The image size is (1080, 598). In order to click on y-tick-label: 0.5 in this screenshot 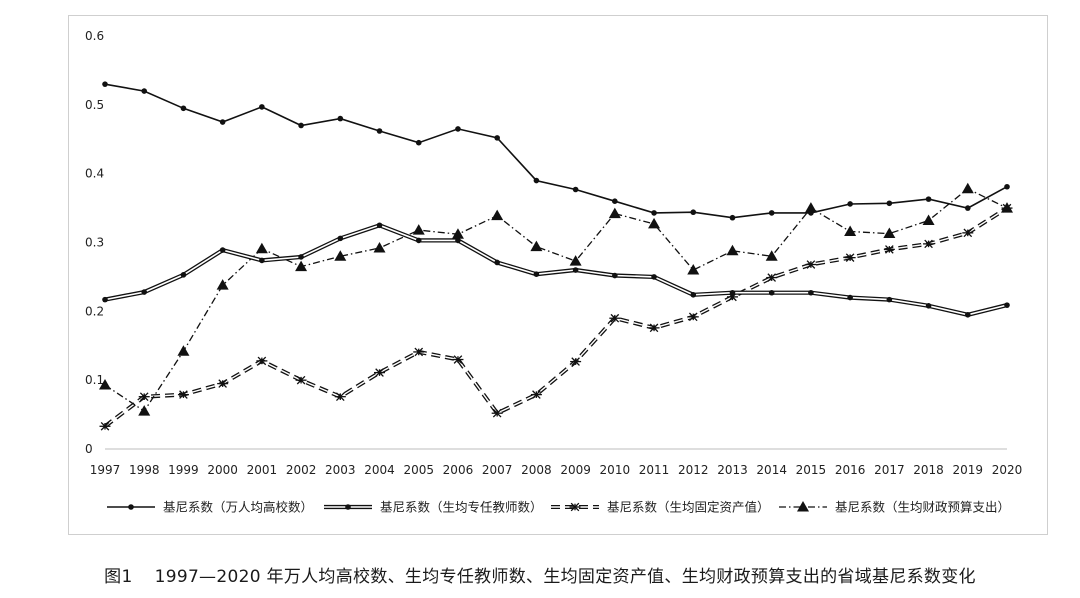, I will do `click(94, 105)`.